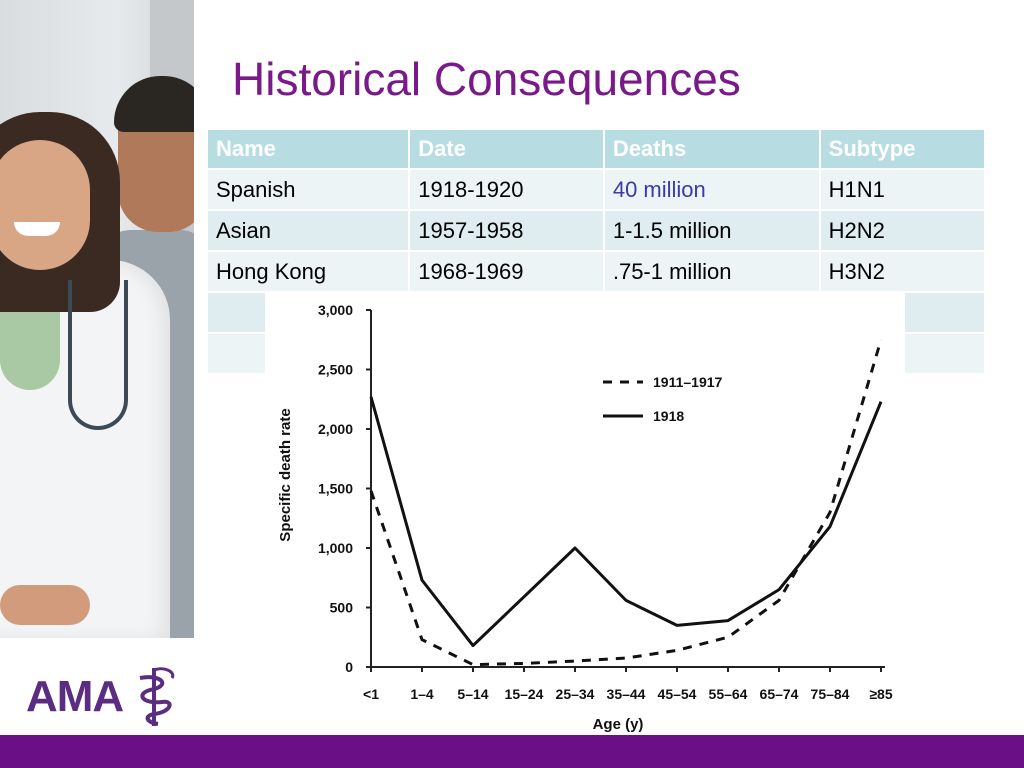  Describe the element at coordinates (335, 429) in the screenshot. I see `y-tick-label: 2,000` at that location.